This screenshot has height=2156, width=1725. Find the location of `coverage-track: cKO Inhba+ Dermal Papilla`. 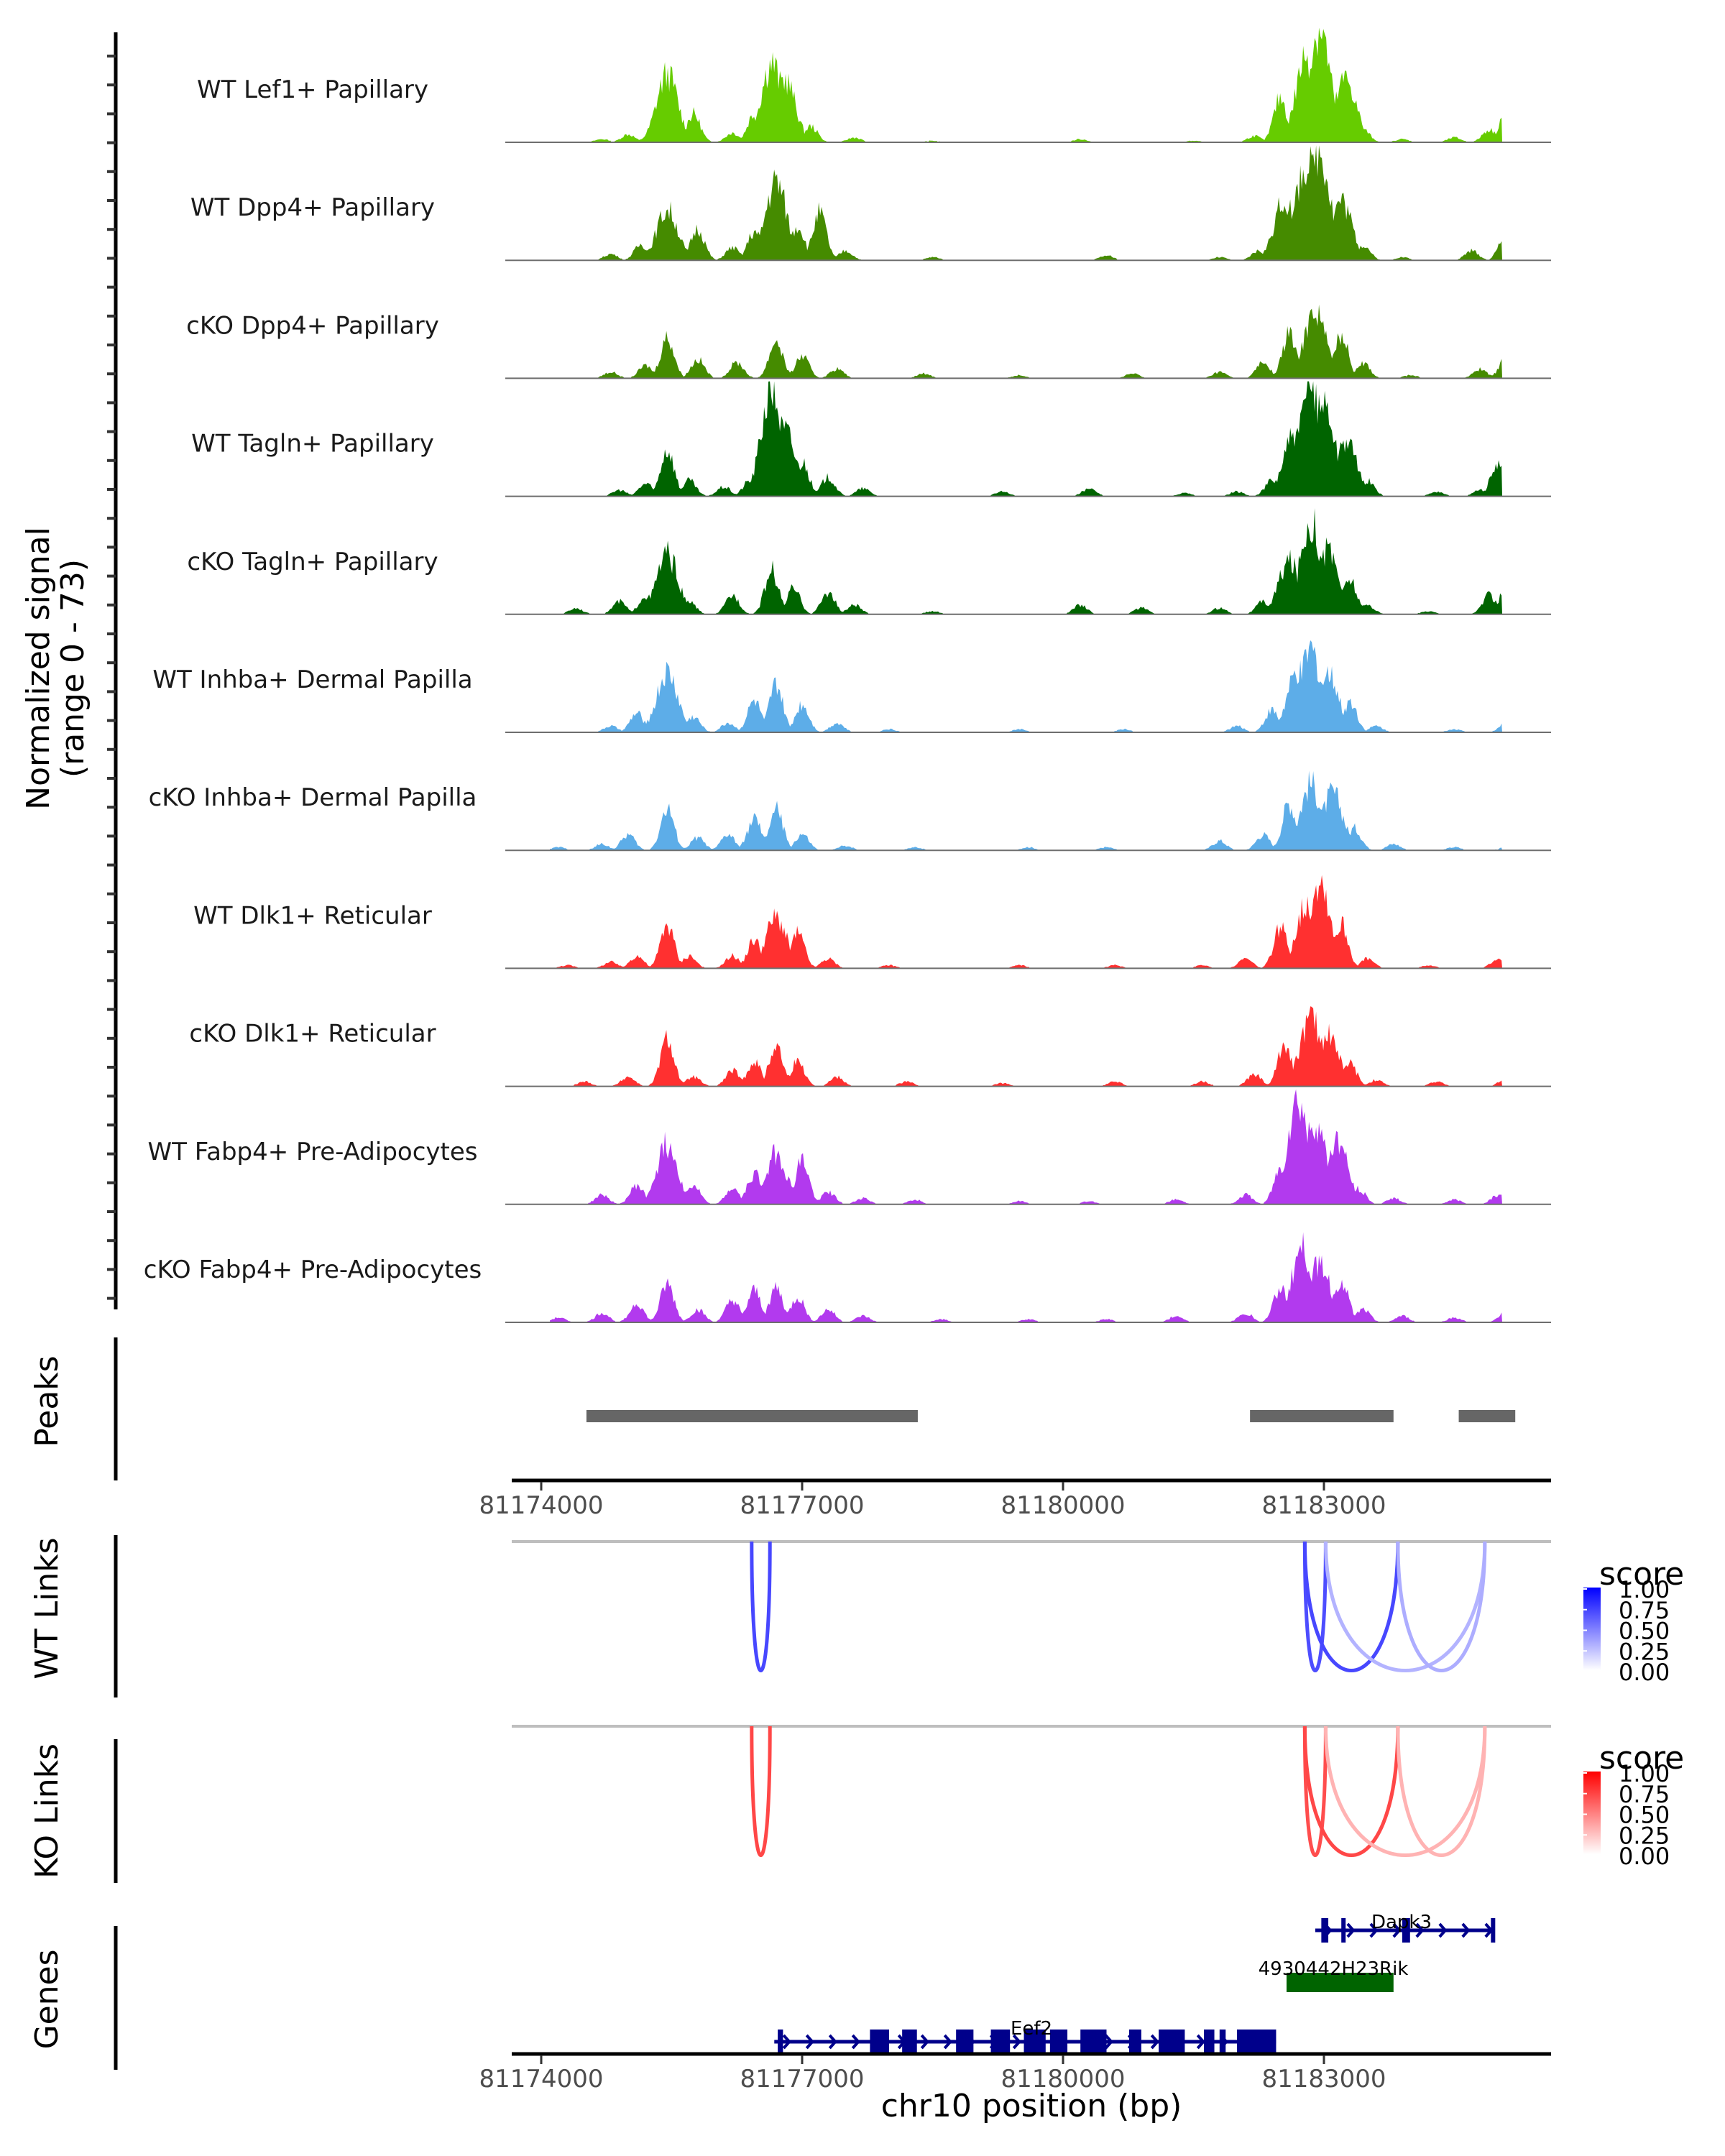

coverage-track: cKO Inhba+ Dermal Papilla is located at coordinates (850, 811).